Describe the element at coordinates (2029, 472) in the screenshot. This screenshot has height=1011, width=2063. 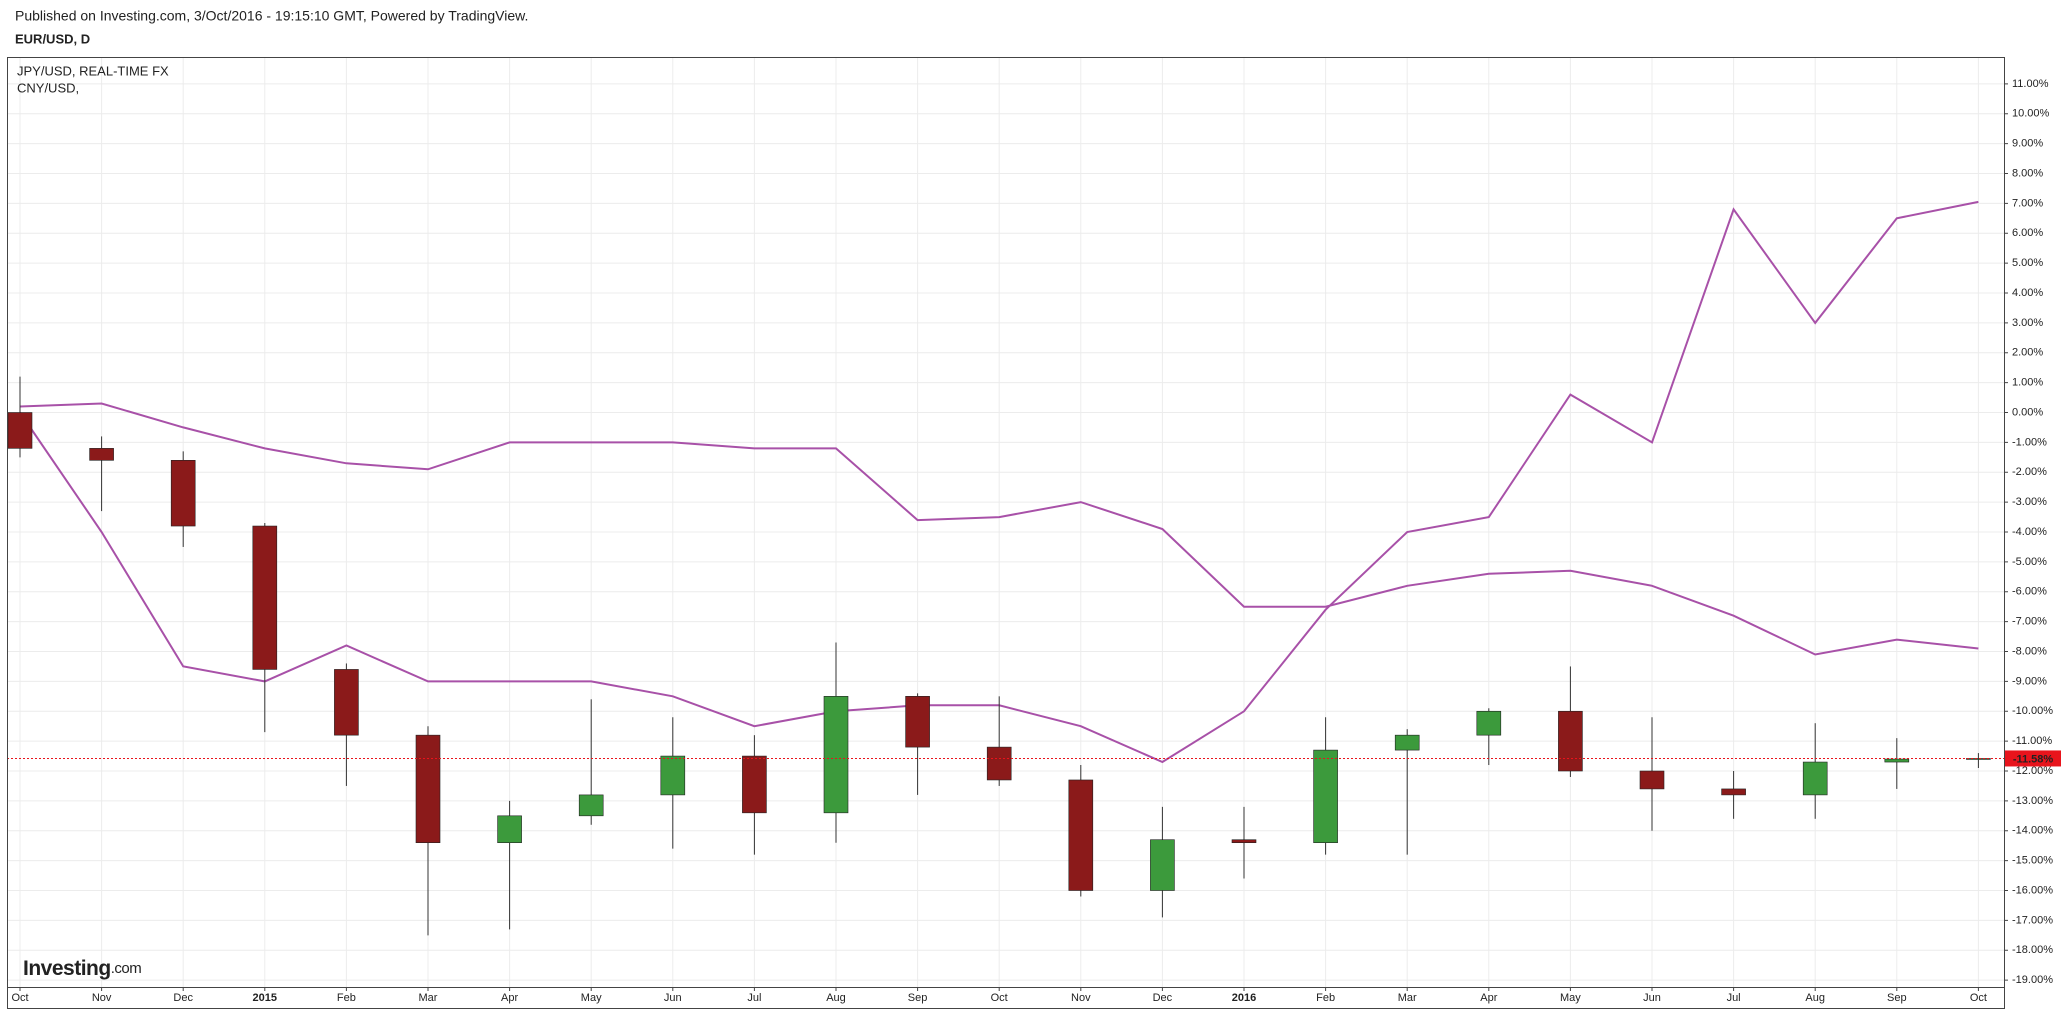
I see `y-tick-label: -2.00%` at that location.